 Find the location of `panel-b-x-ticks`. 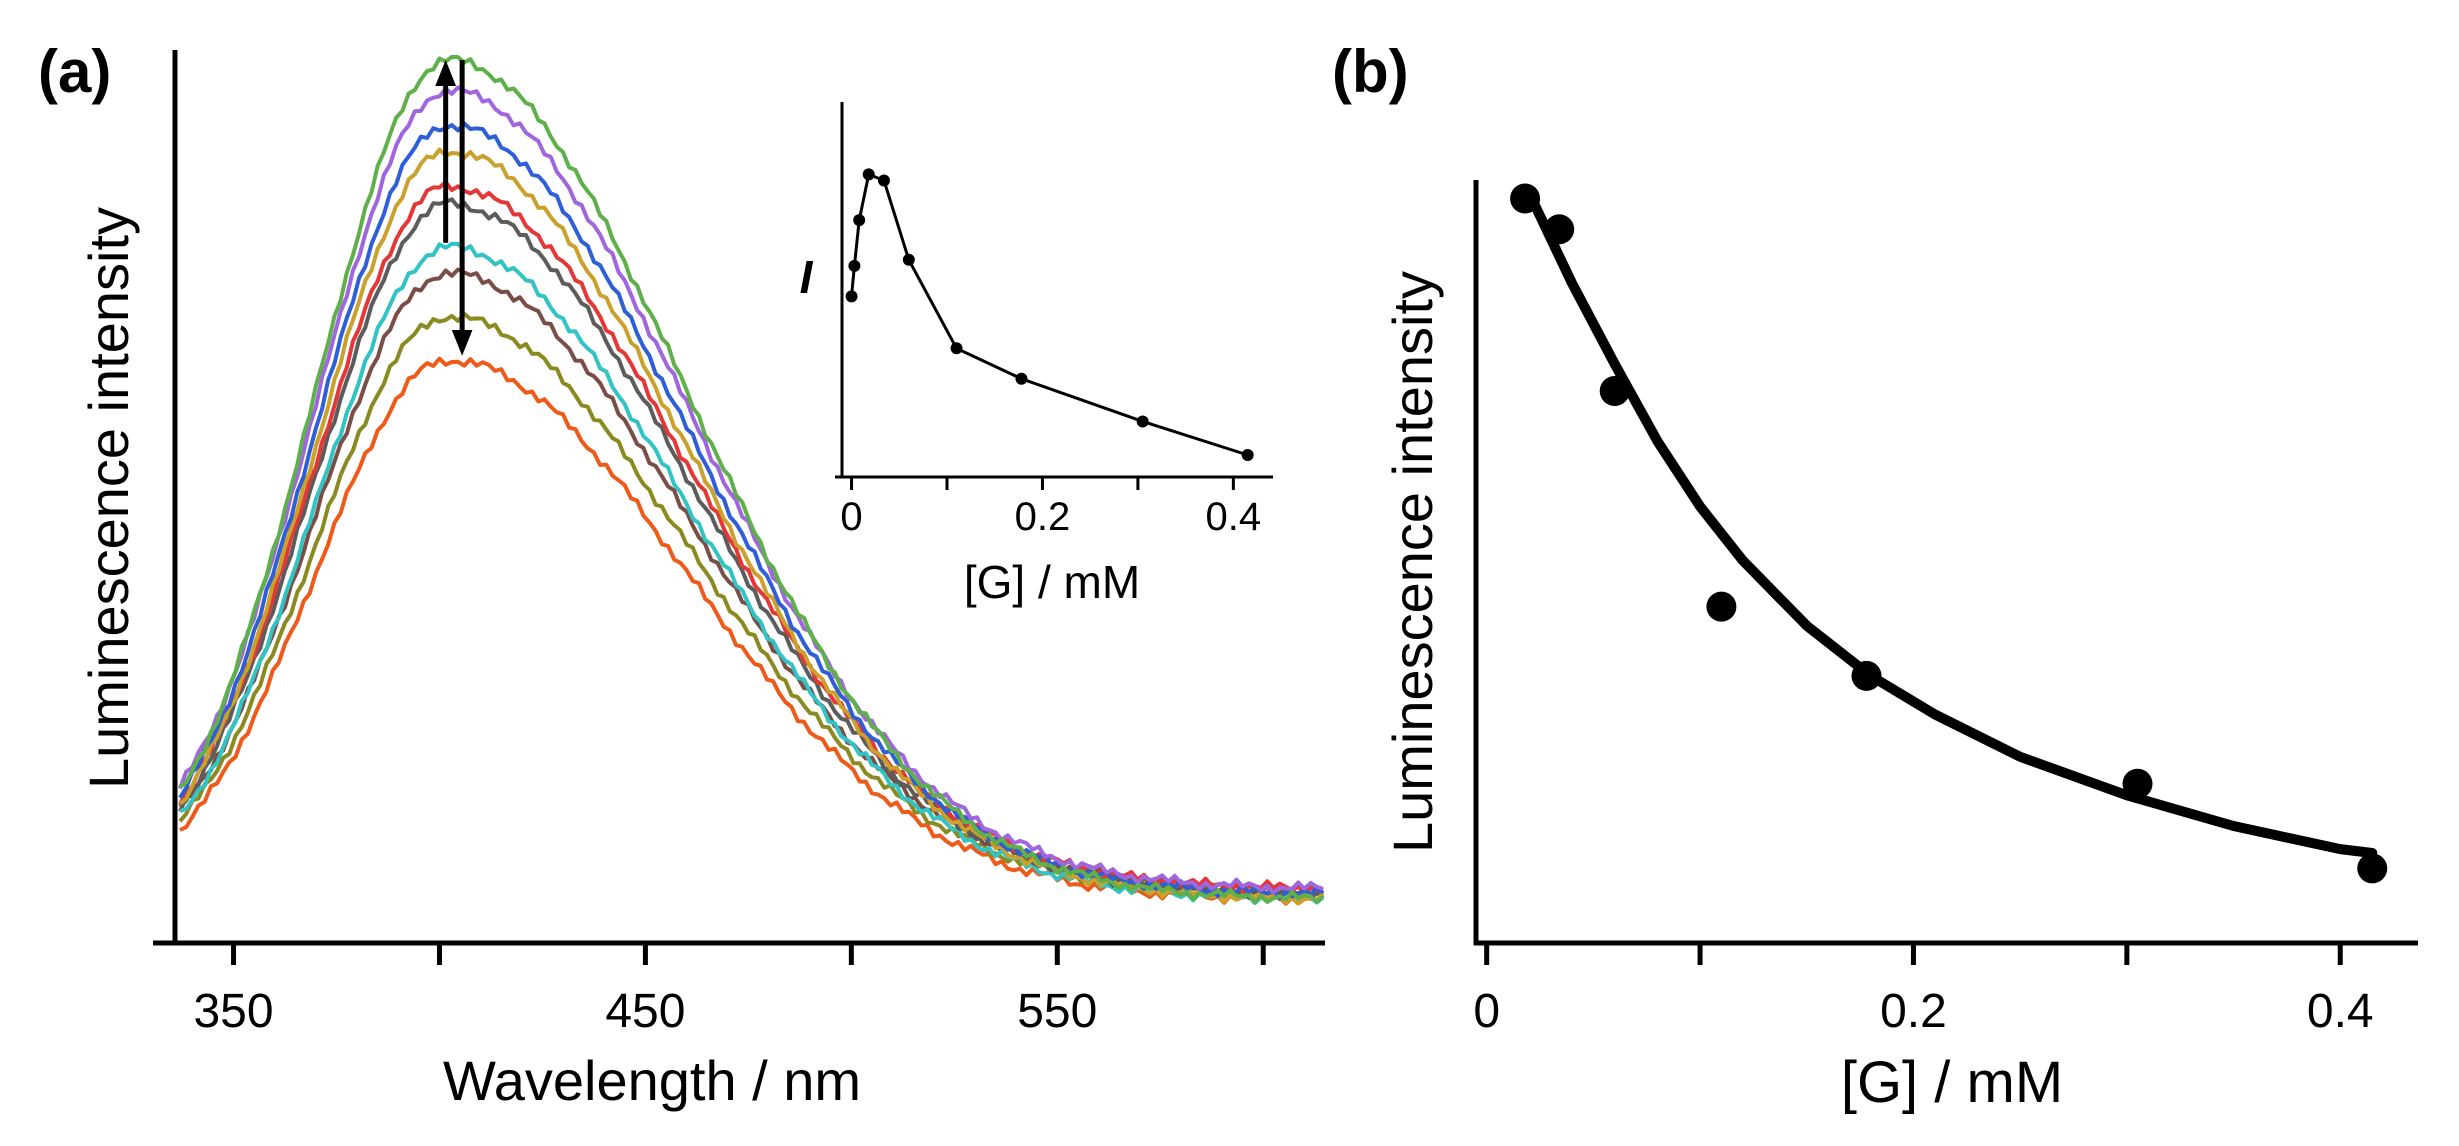

panel-b-x-ticks is located at coordinates (1913, 954).